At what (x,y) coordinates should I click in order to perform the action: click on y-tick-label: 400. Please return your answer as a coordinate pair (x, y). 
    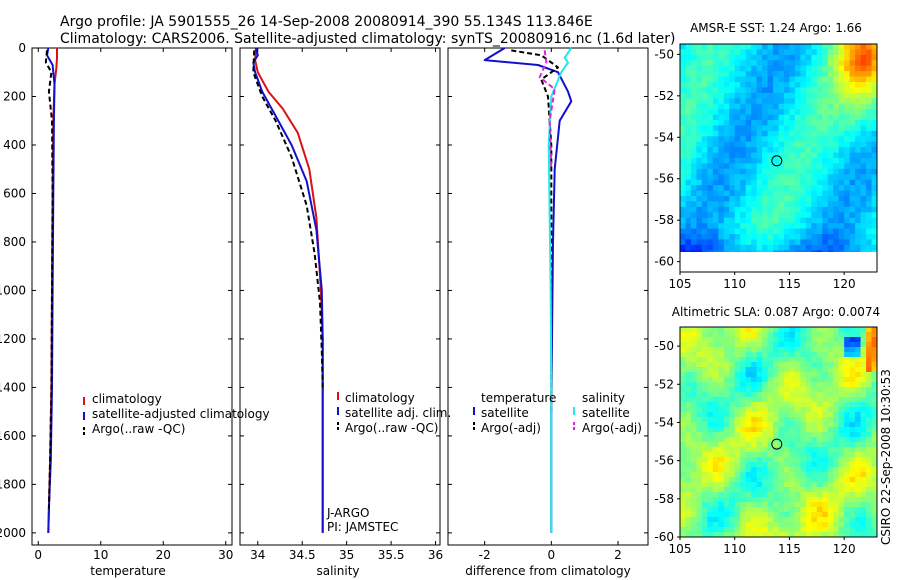
    Looking at the image, I should click on (14, 145).